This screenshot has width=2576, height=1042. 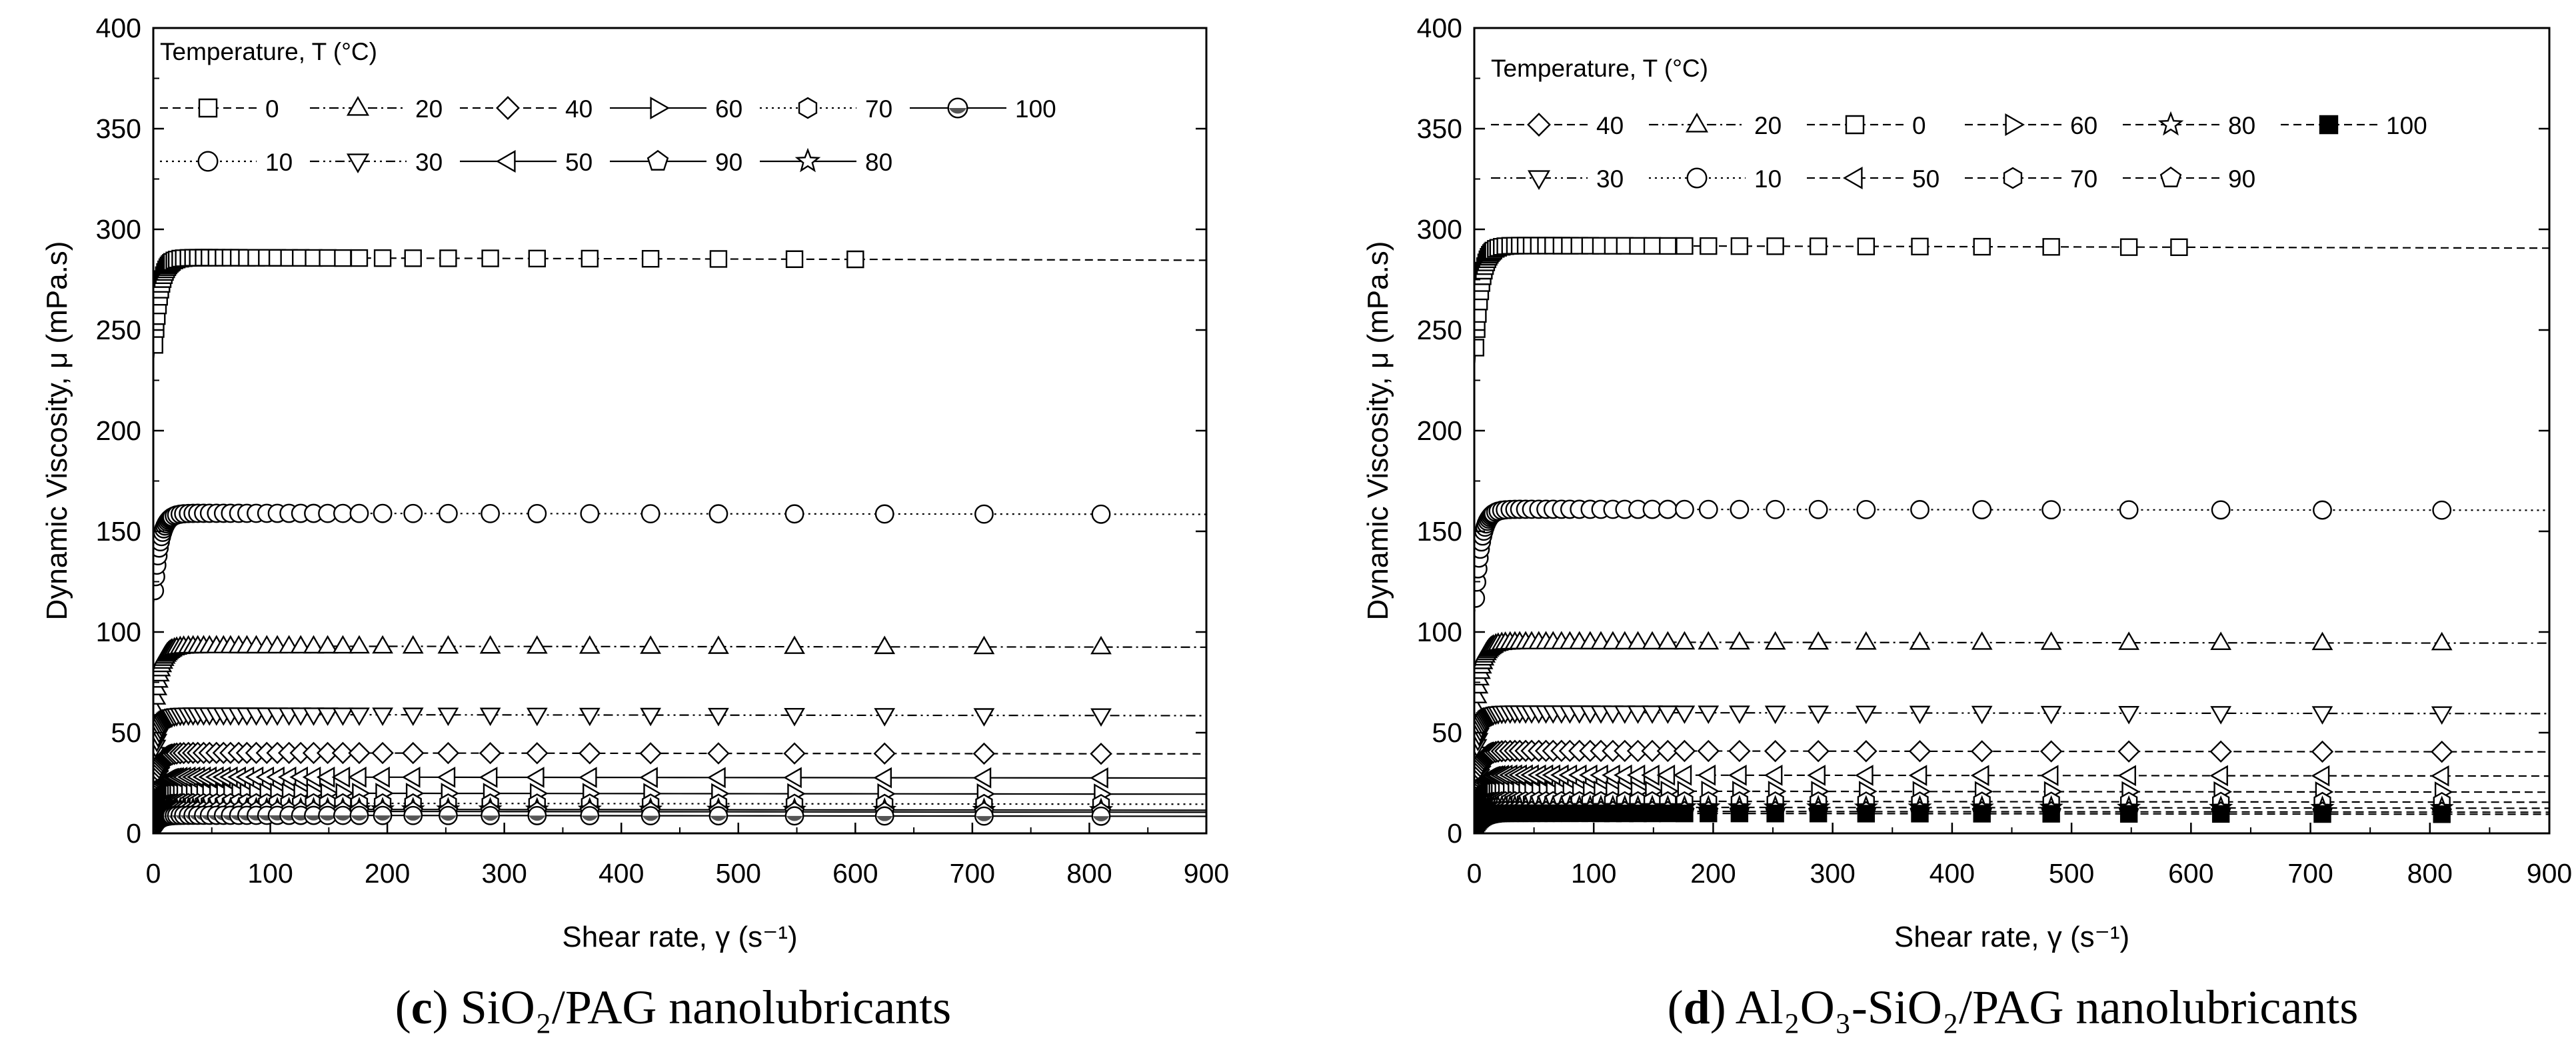 What do you see at coordinates (134, 833) in the screenshot?
I see `y-tick-label: 0` at bounding box center [134, 833].